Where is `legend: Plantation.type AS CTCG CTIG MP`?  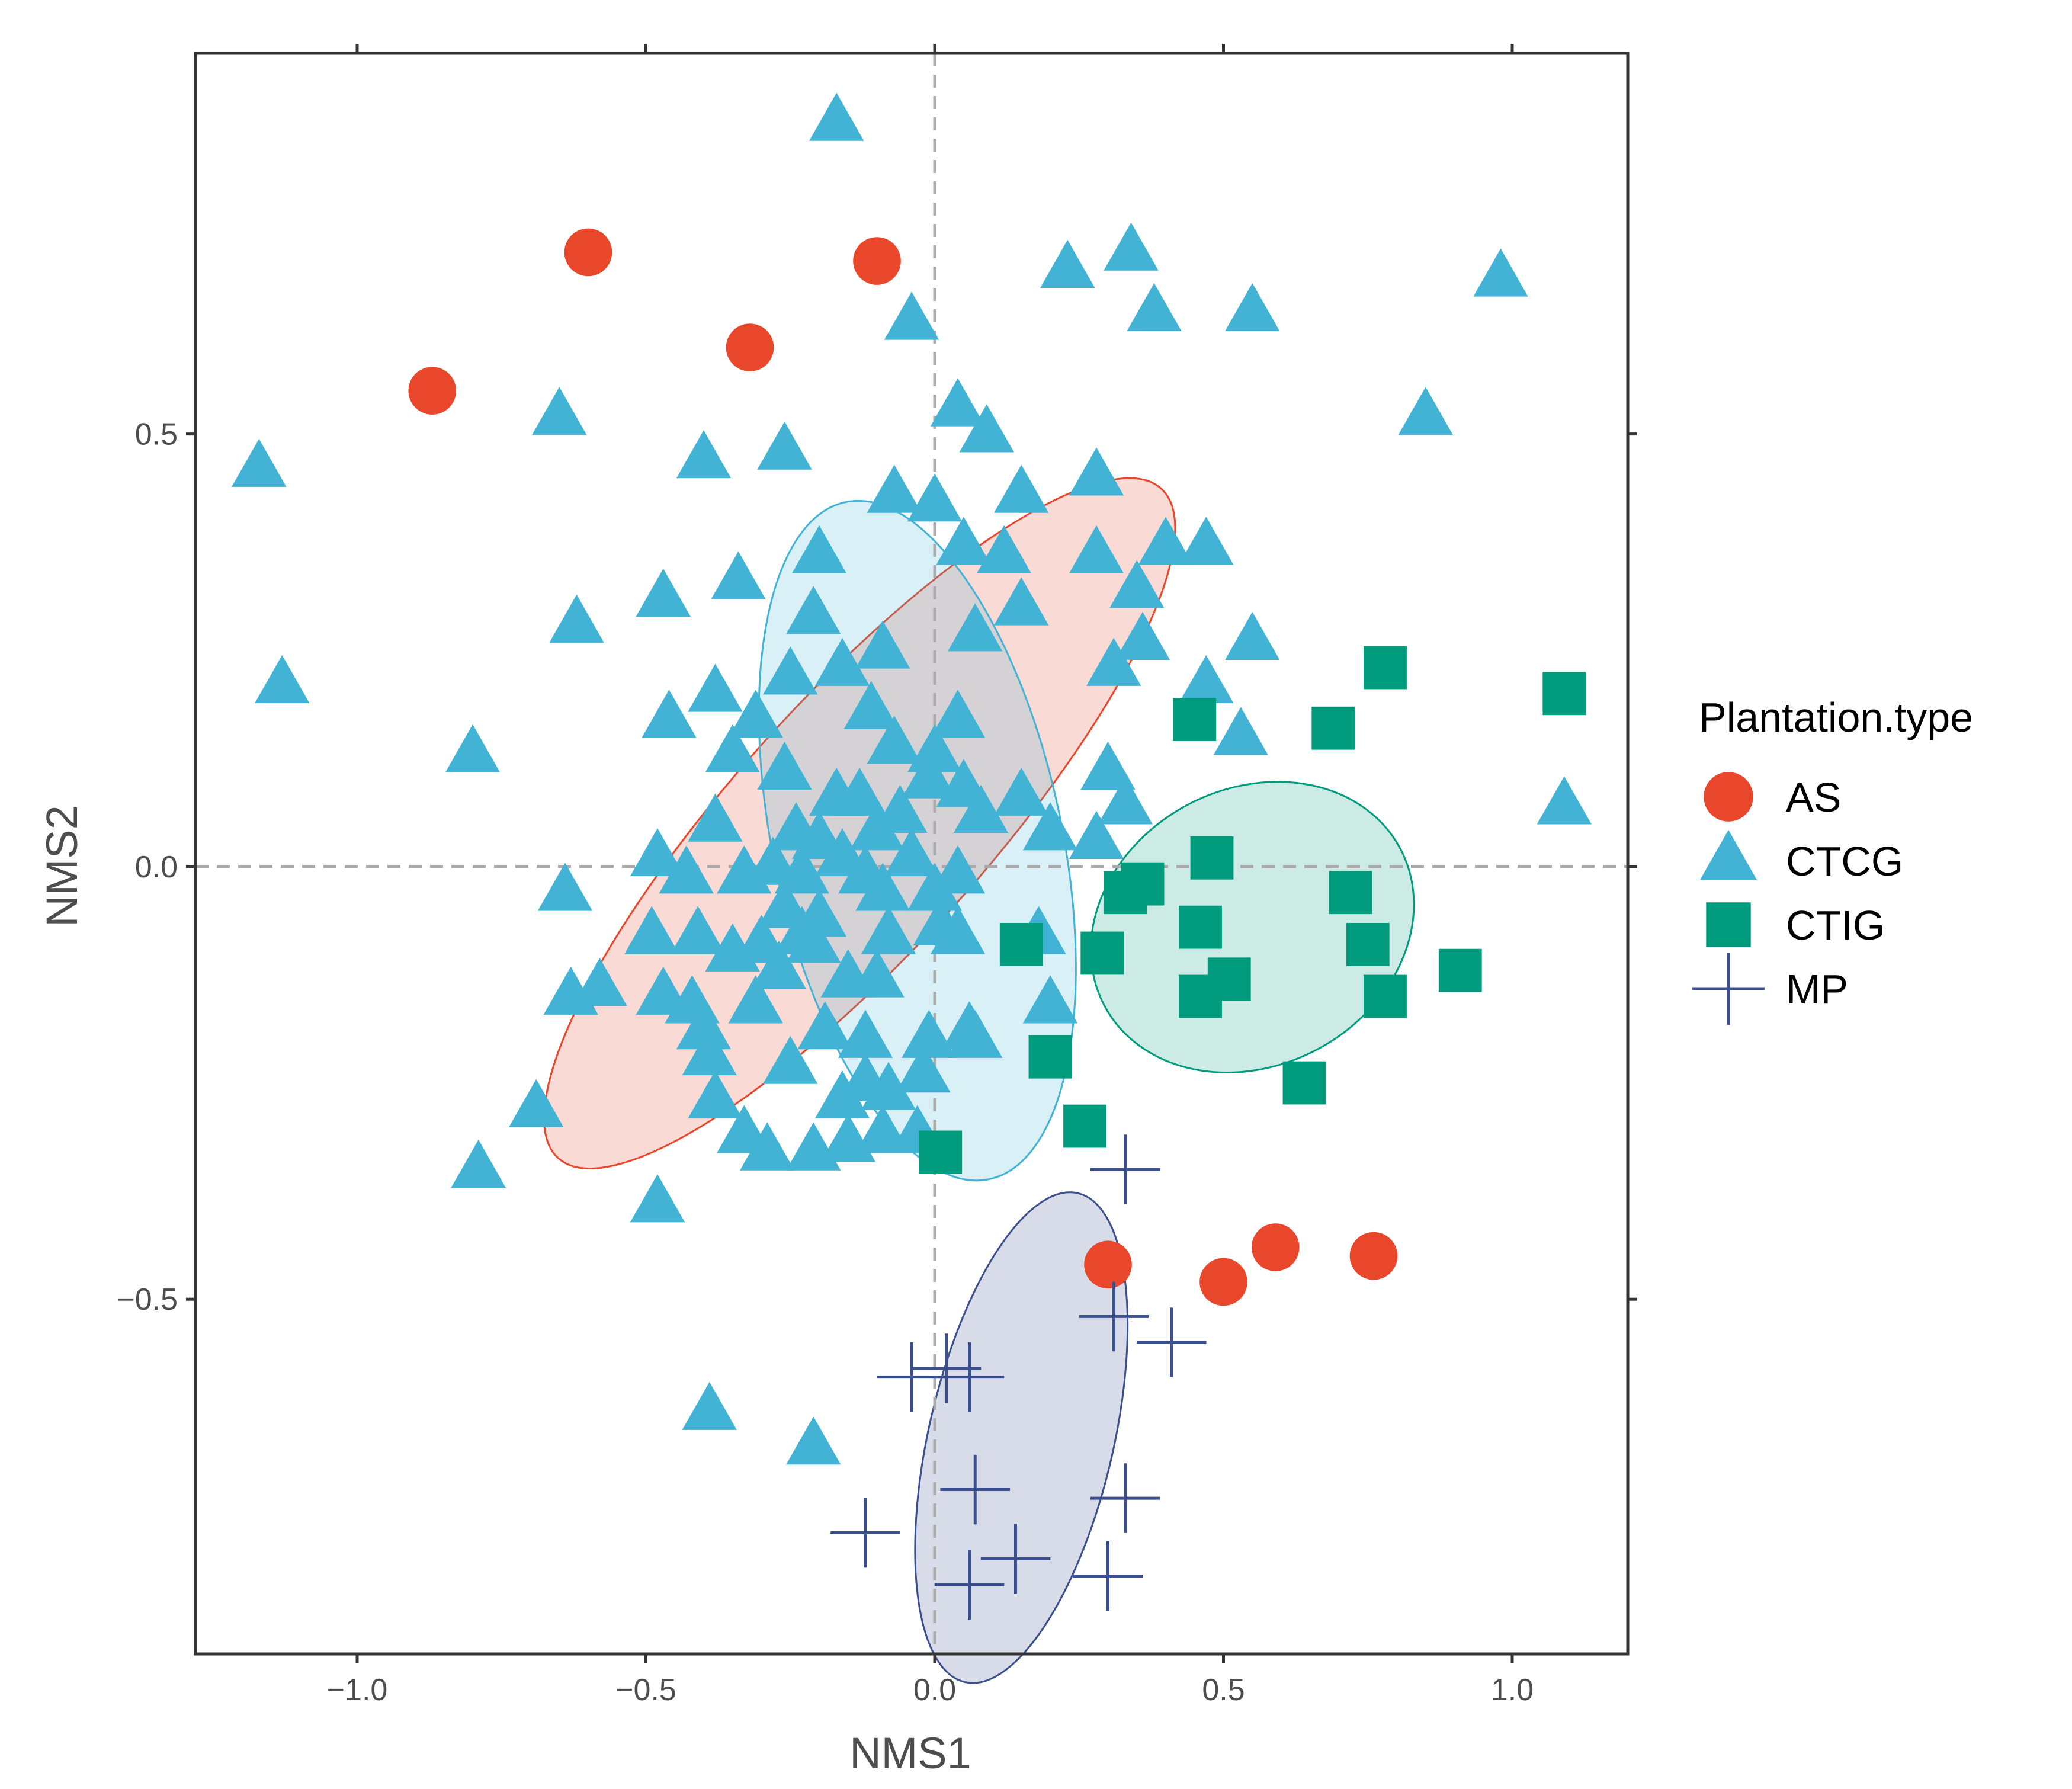 legend: Plantation.type AS CTCG CTIG MP is located at coordinates (1832, 859).